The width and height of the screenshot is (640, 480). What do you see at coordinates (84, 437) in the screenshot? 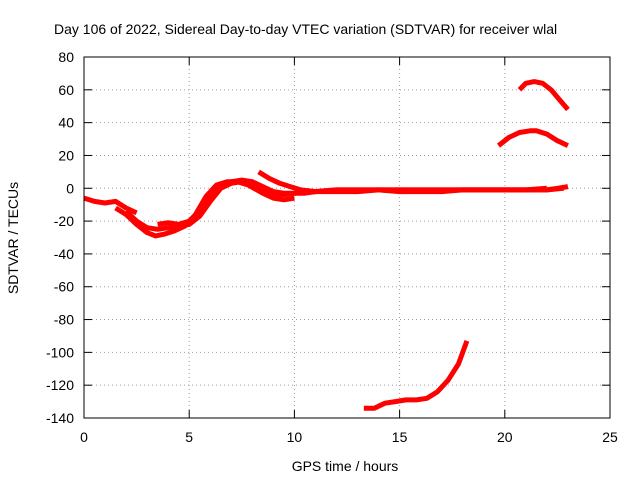
I see `x-tick-label: 0` at bounding box center [84, 437].